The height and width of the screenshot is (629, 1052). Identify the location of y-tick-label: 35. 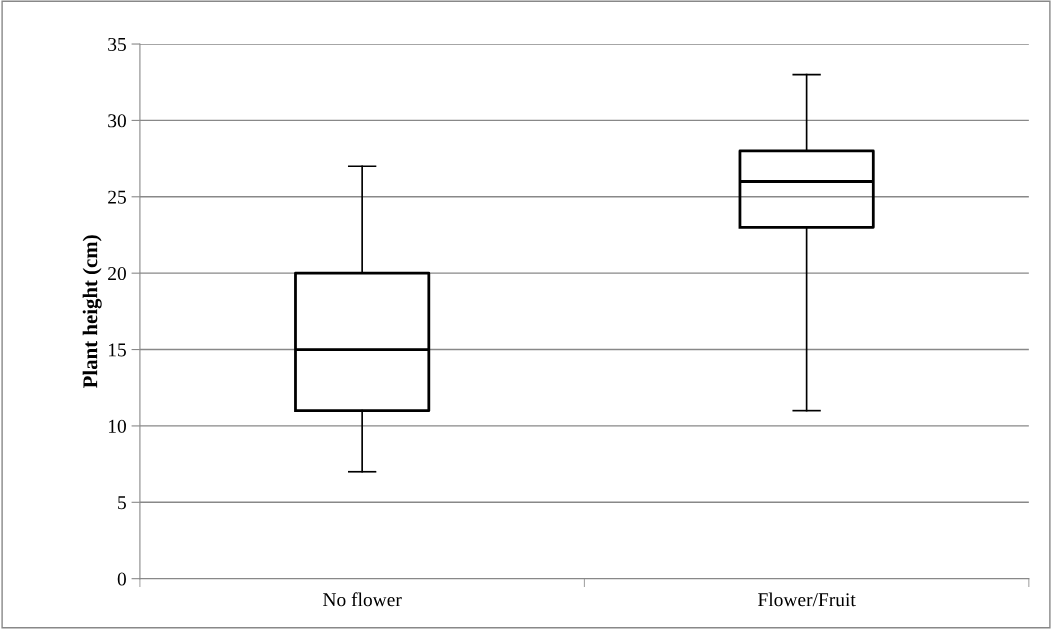
(117, 44).